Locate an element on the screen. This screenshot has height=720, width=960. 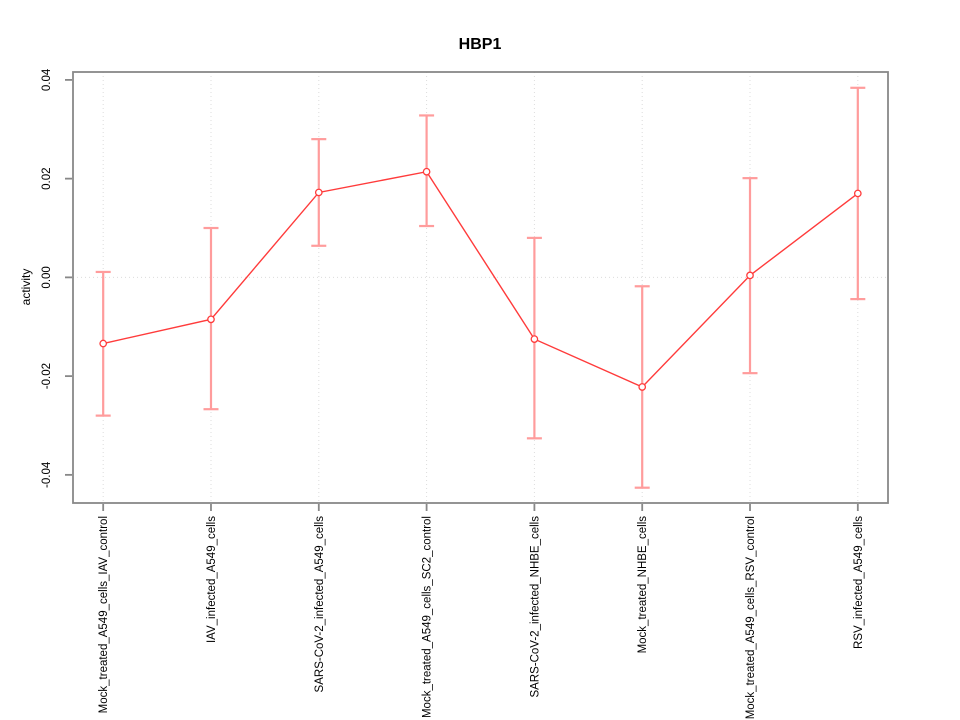
x-axis-label: SARS-CoV-2_infected_A549_cells is located at coordinates (320, 604).